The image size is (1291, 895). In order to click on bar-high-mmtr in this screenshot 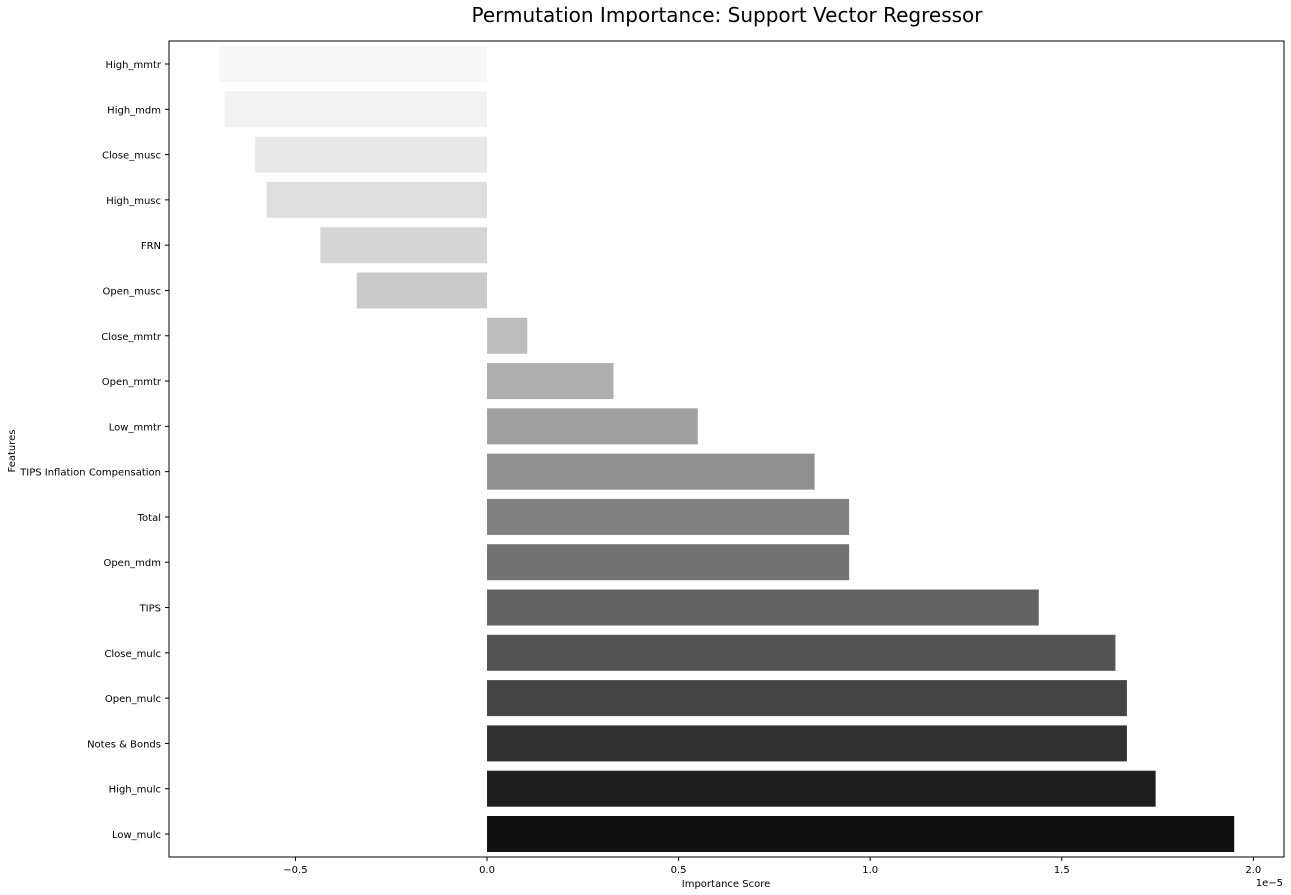, I will do `click(353, 64)`.